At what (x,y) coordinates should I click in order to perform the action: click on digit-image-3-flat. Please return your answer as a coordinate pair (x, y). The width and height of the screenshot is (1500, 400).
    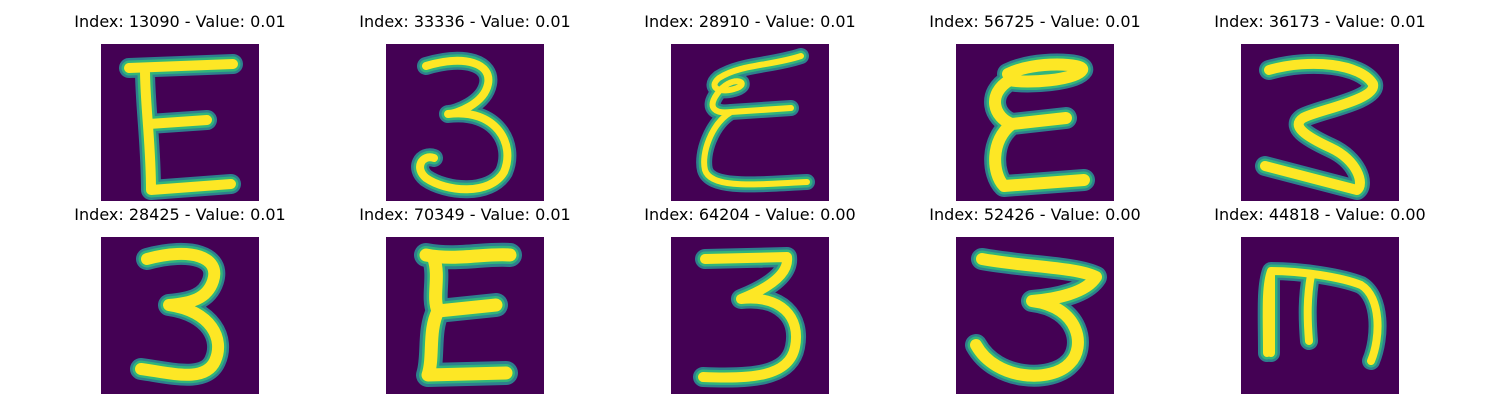
    Looking at the image, I should click on (750, 315).